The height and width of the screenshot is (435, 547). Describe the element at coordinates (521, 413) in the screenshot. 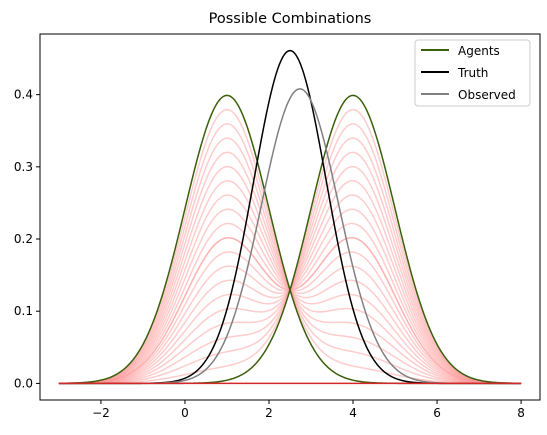

I see `x-tick-label: 8` at that location.